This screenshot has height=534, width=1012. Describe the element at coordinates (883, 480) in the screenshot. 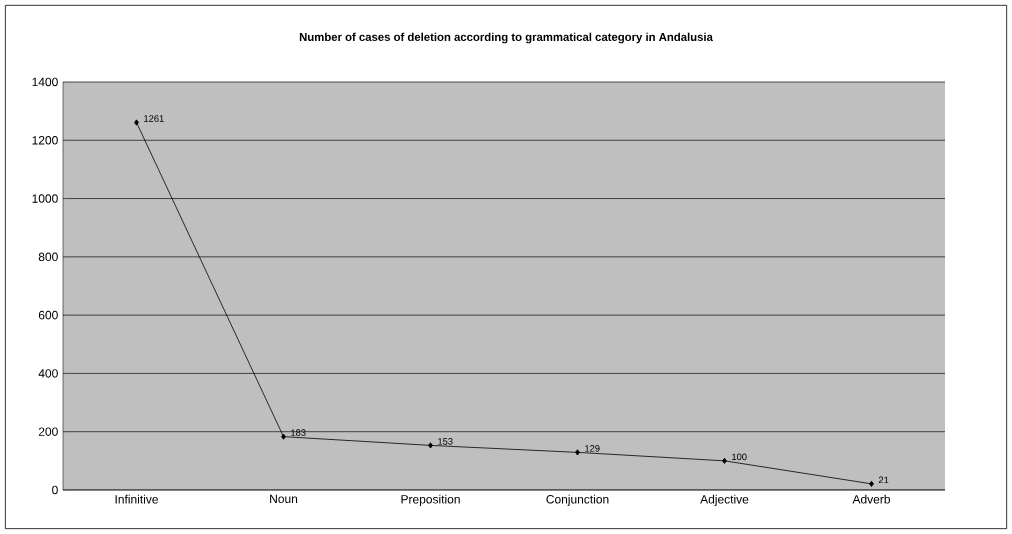

I see `data-label: 21` at that location.